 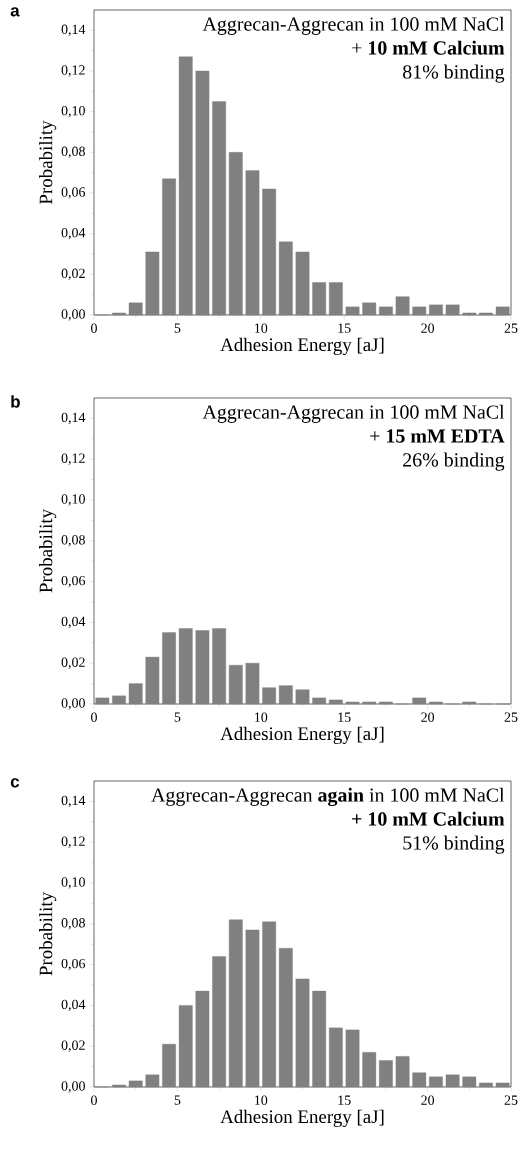 What do you see at coordinates (437, 436) in the screenshot?
I see `annotation: + 15 mM EDTA` at bounding box center [437, 436].